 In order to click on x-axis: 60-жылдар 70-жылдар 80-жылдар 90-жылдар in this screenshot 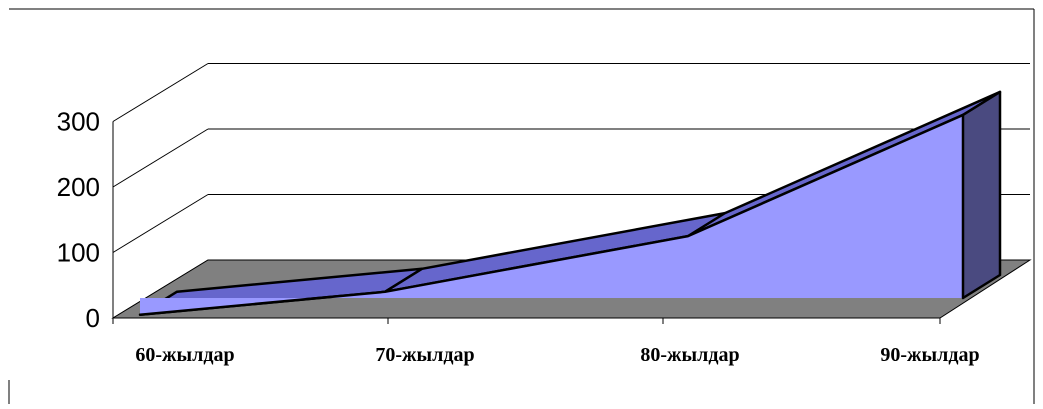, I will do `click(546, 341)`.